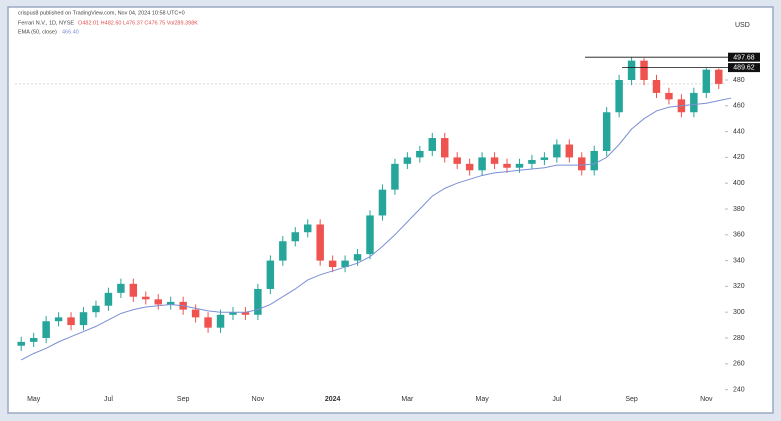 The width and height of the screenshot is (781, 421). I want to click on y-tick-label: 400, so click(739, 183).